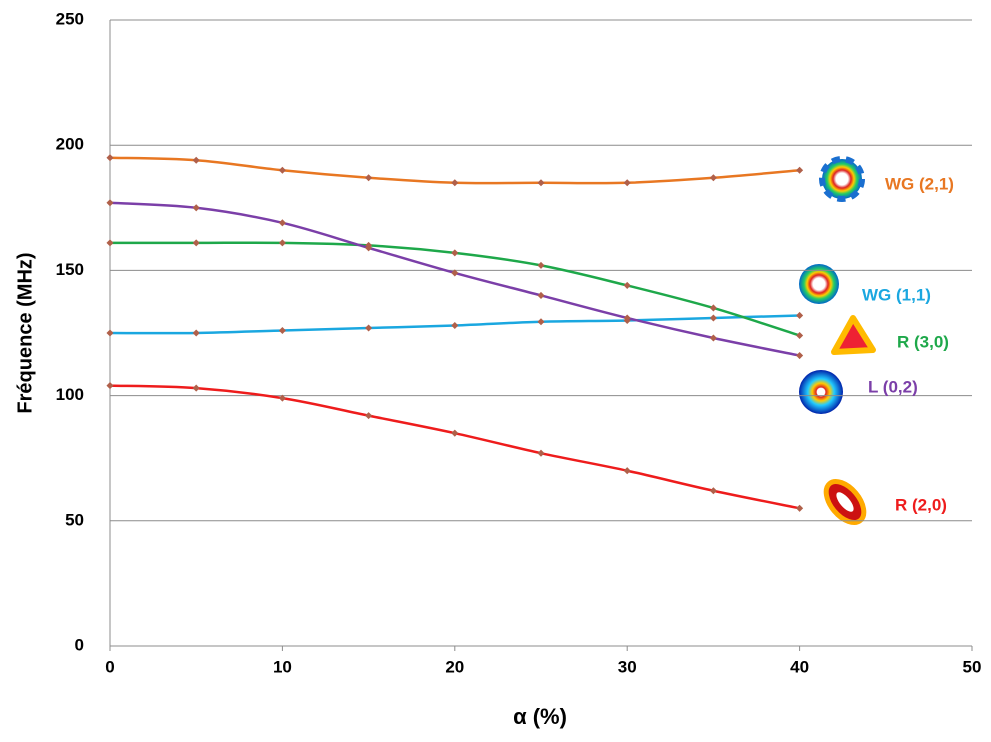 This screenshot has width=991, height=742. Describe the element at coordinates (74, 519) in the screenshot. I see `y-tick-label: 50` at that location.